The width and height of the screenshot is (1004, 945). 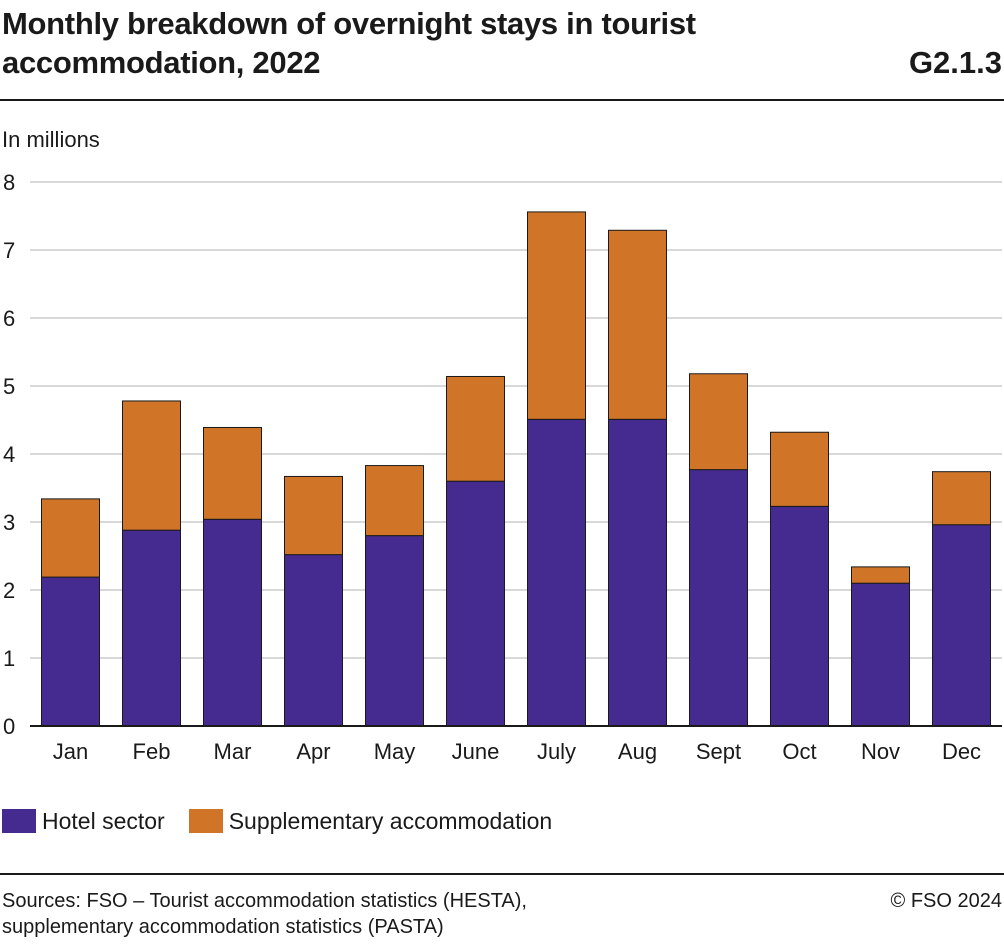 I want to click on x-tick-label: Feb, so click(x=152, y=751).